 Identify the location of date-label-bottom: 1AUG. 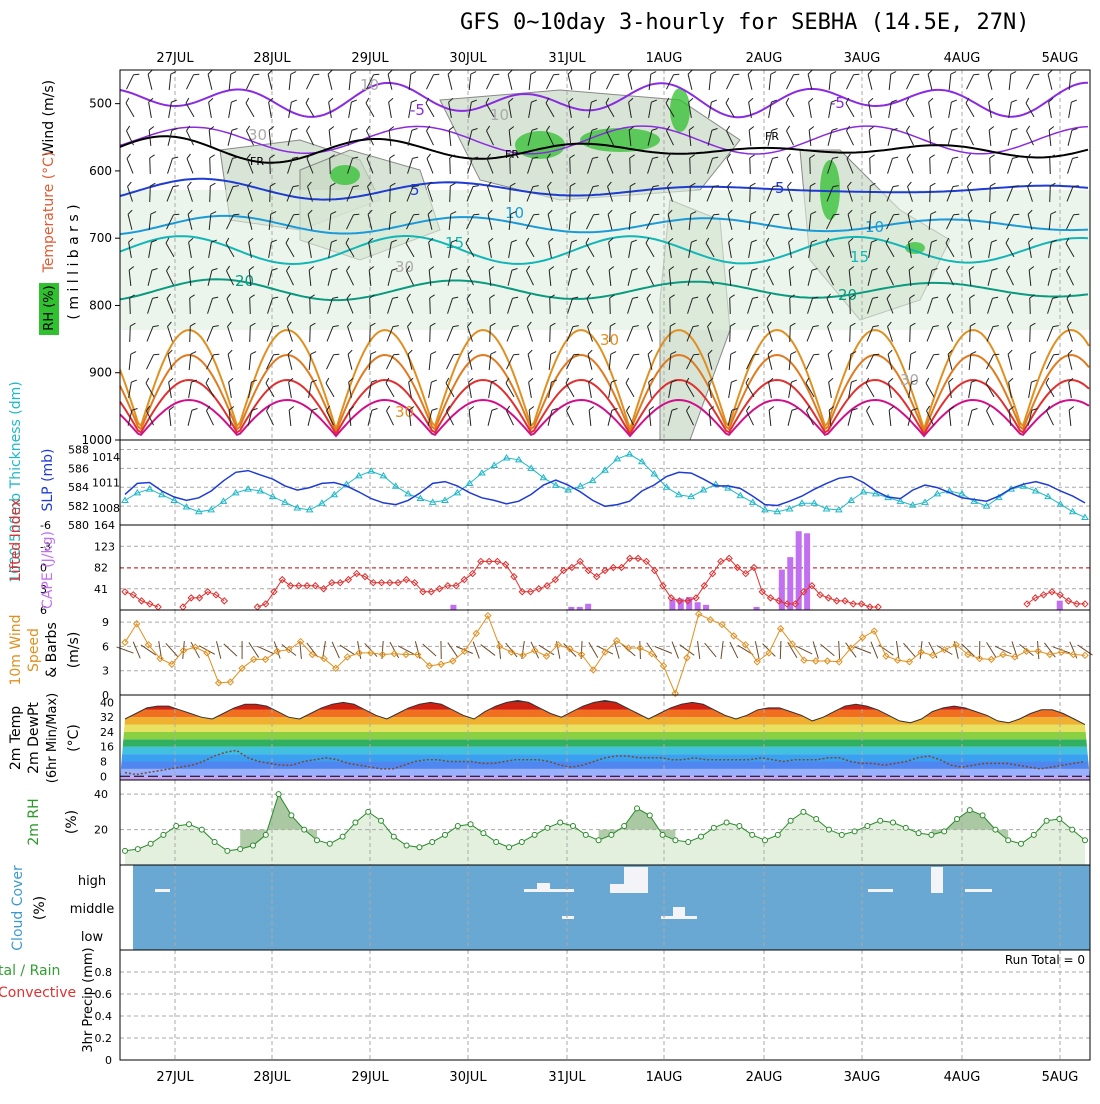
(664, 1077).